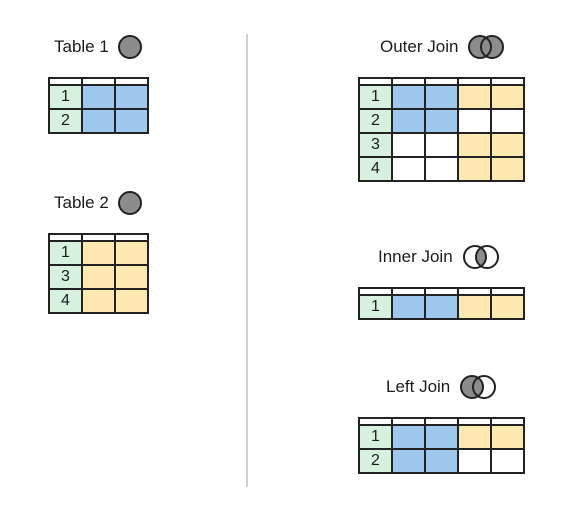  I want to click on left-join-heading: Left Join, so click(442, 387).